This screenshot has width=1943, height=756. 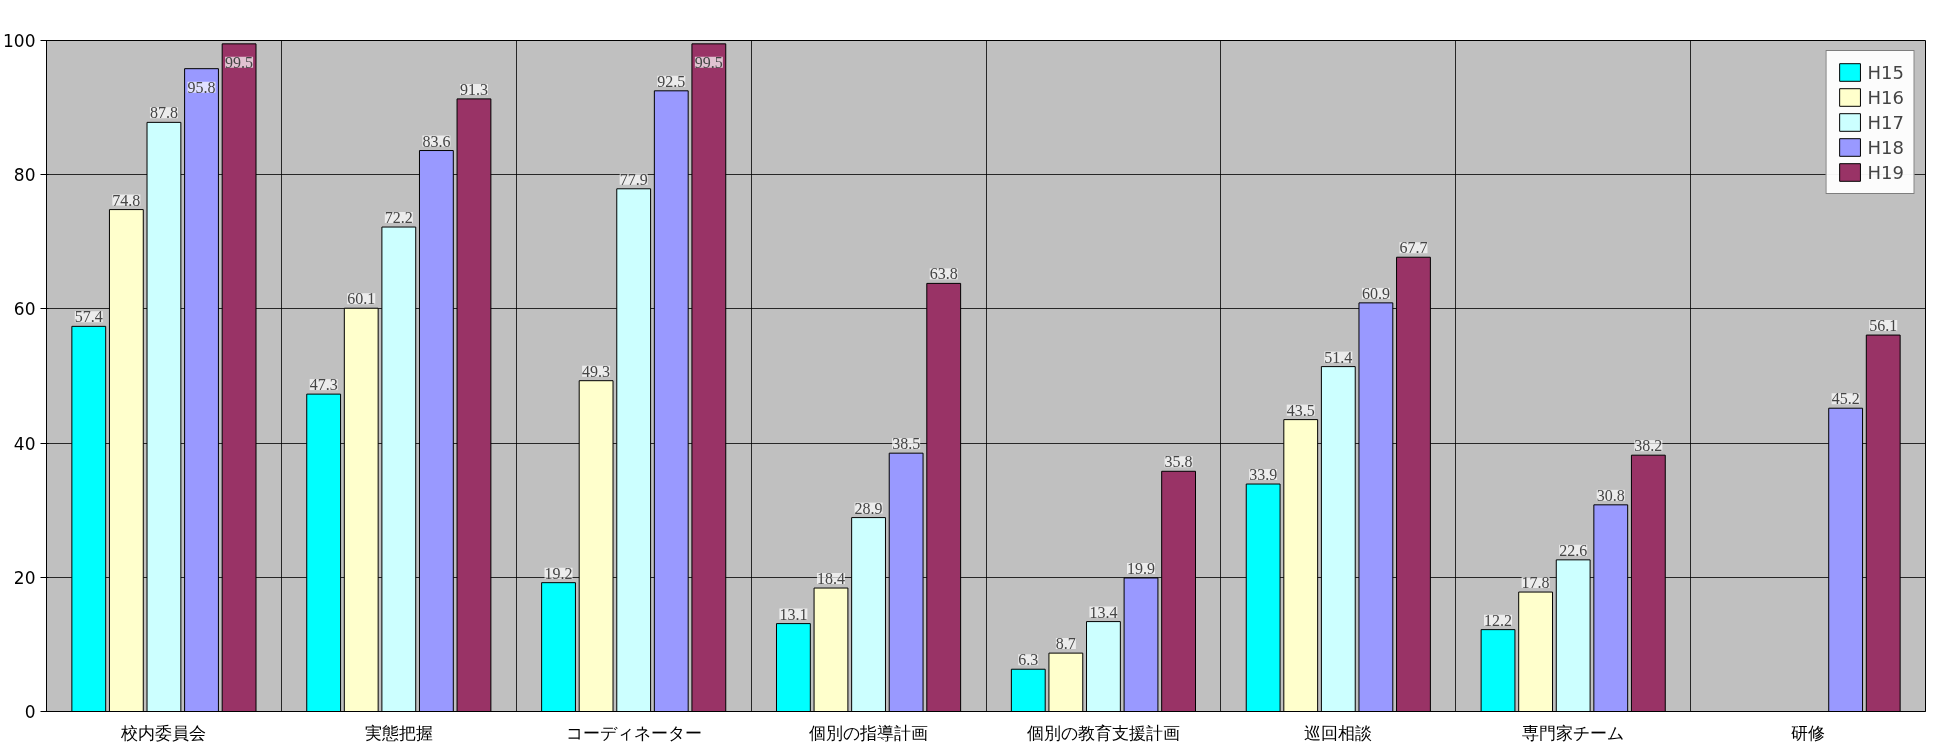 I want to click on data-label: 13.1, so click(x=793, y=614).